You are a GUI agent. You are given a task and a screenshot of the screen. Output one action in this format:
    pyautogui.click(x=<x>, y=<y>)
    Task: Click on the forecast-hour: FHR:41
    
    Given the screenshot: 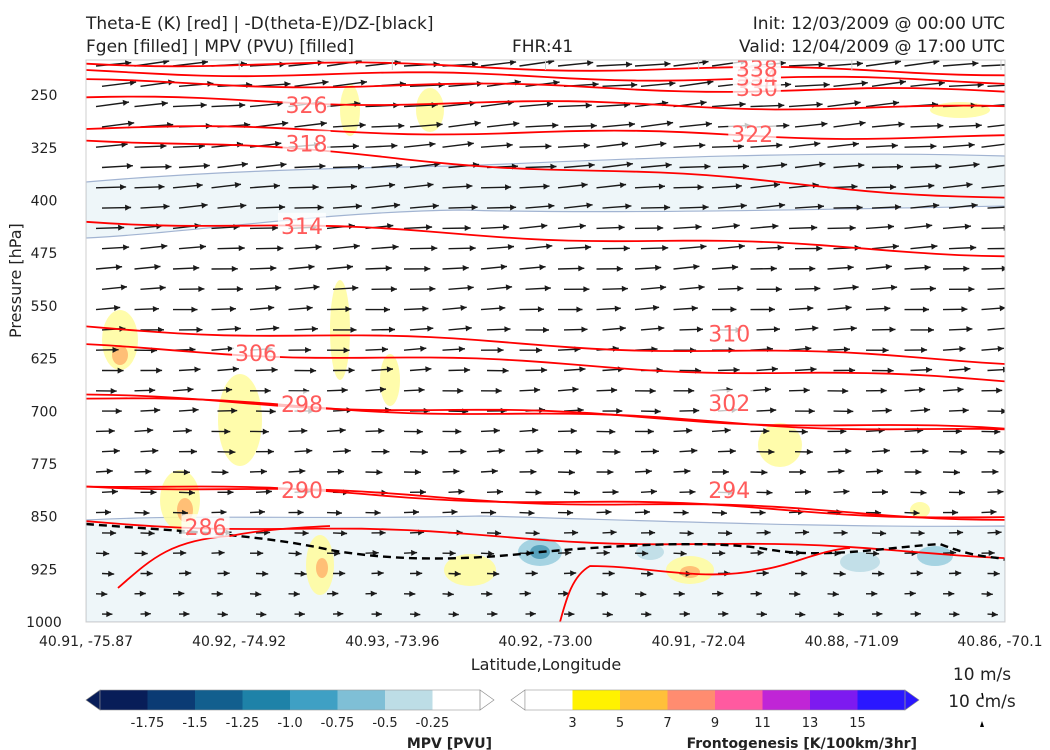 What is the action you would take?
    pyautogui.click(x=543, y=47)
    